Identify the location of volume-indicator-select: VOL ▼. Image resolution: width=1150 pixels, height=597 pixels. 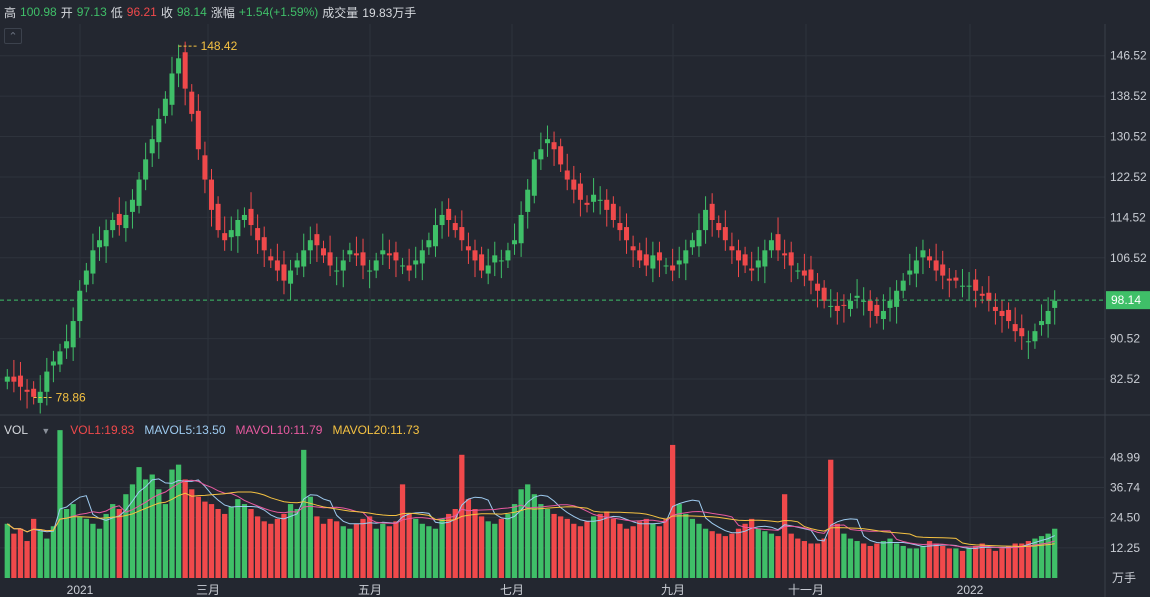
(32, 430).